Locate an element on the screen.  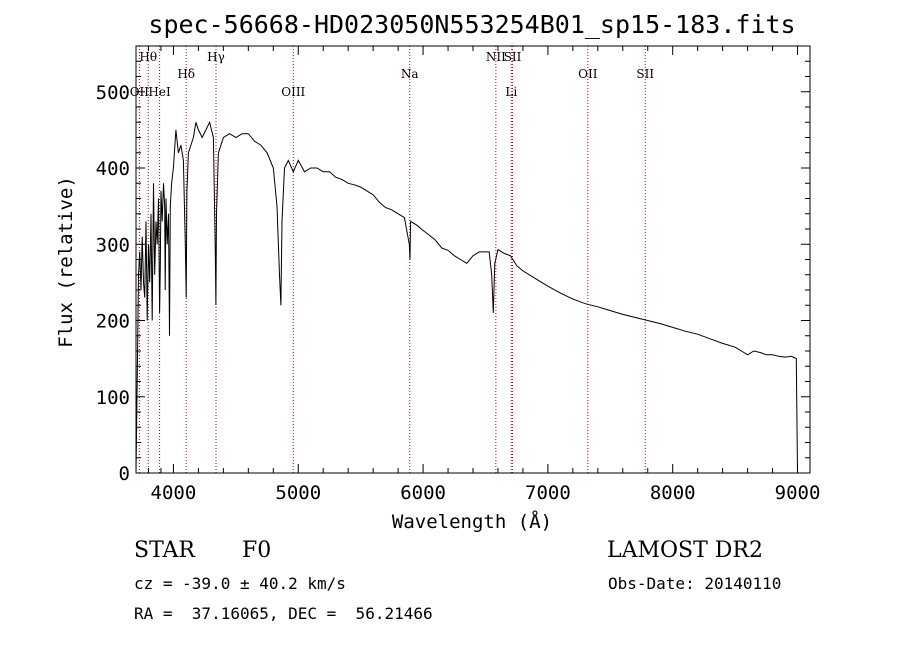
x-tick-label: 9000 is located at coordinates (798, 493).